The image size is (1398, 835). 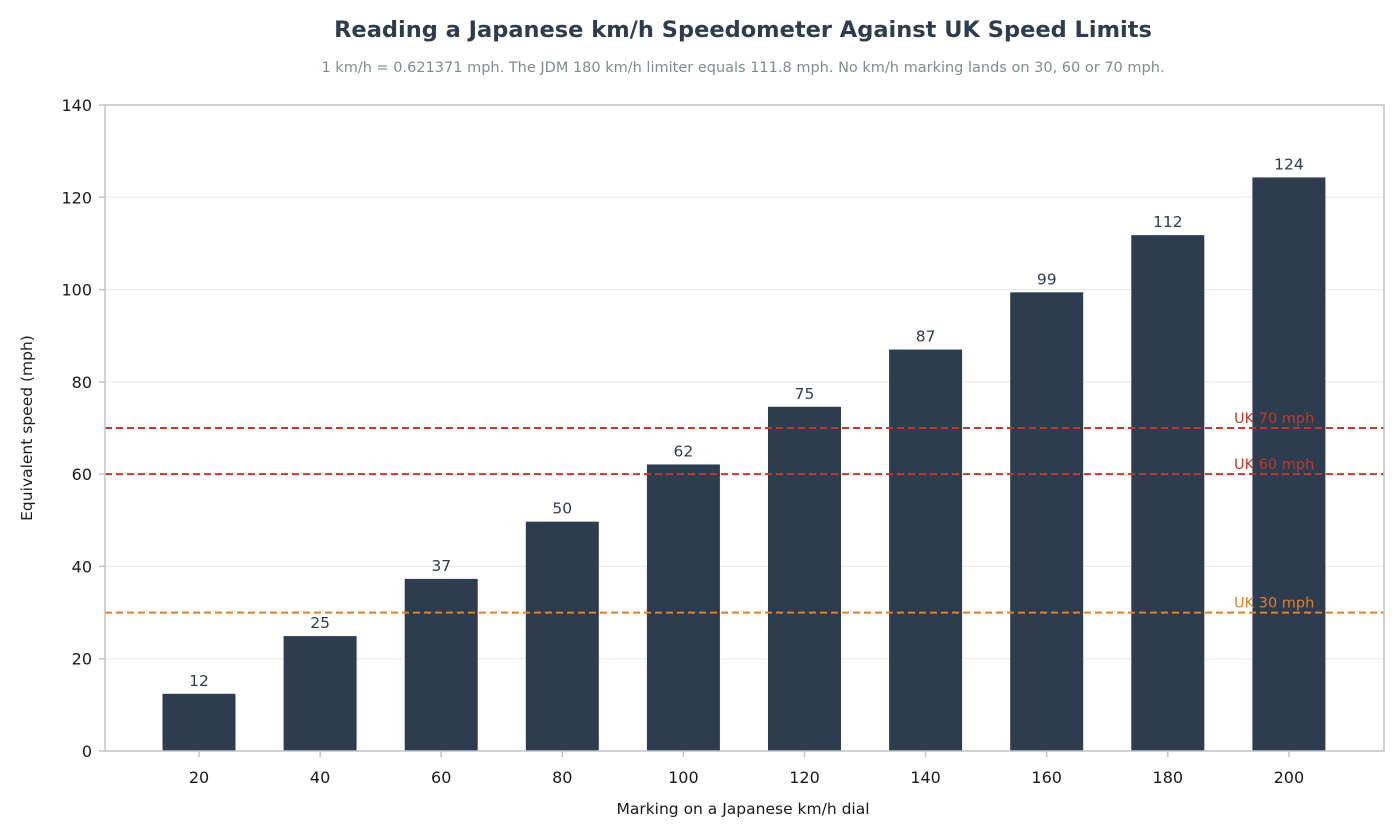 I want to click on y-tick-label: 20, so click(x=82, y=659).